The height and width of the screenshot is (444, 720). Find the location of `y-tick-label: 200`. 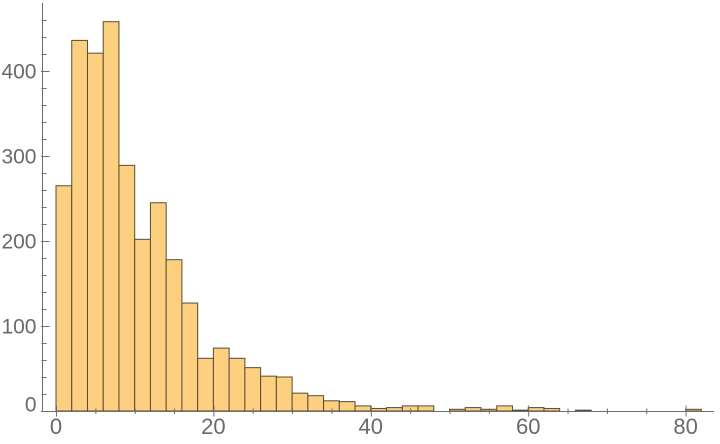

y-tick-label: 200 is located at coordinates (18, 242).